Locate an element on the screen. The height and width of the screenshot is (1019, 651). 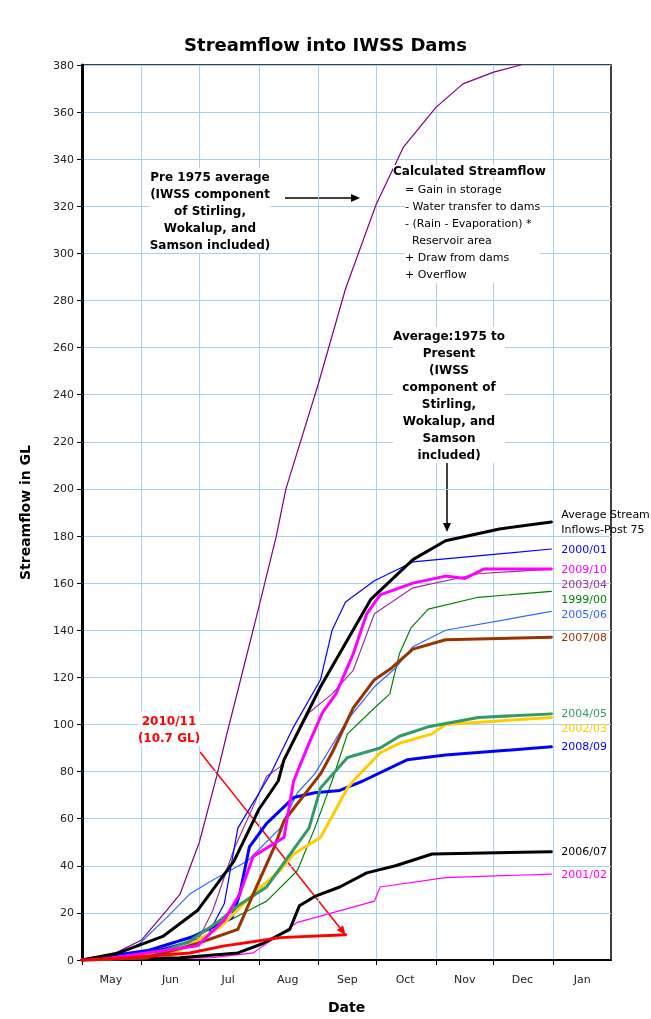
x-tick-label: Aug is located at coordinates (288, 979).